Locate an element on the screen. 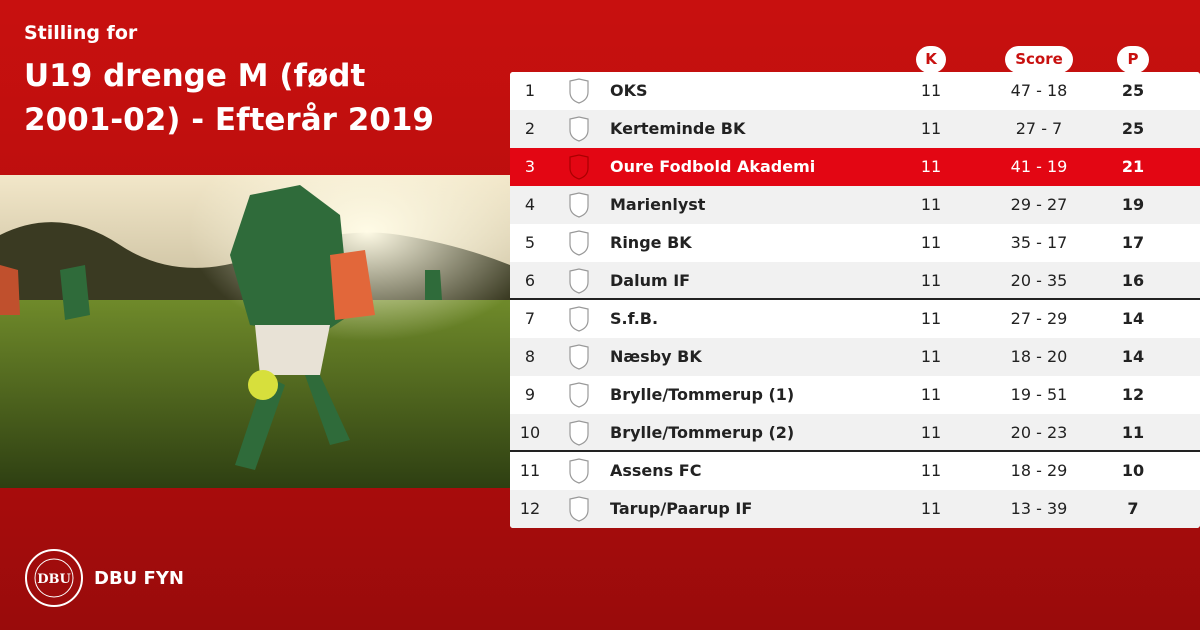 The image size is (1200, 630). team-name: Assens FC is located at coordinates (656, 470).